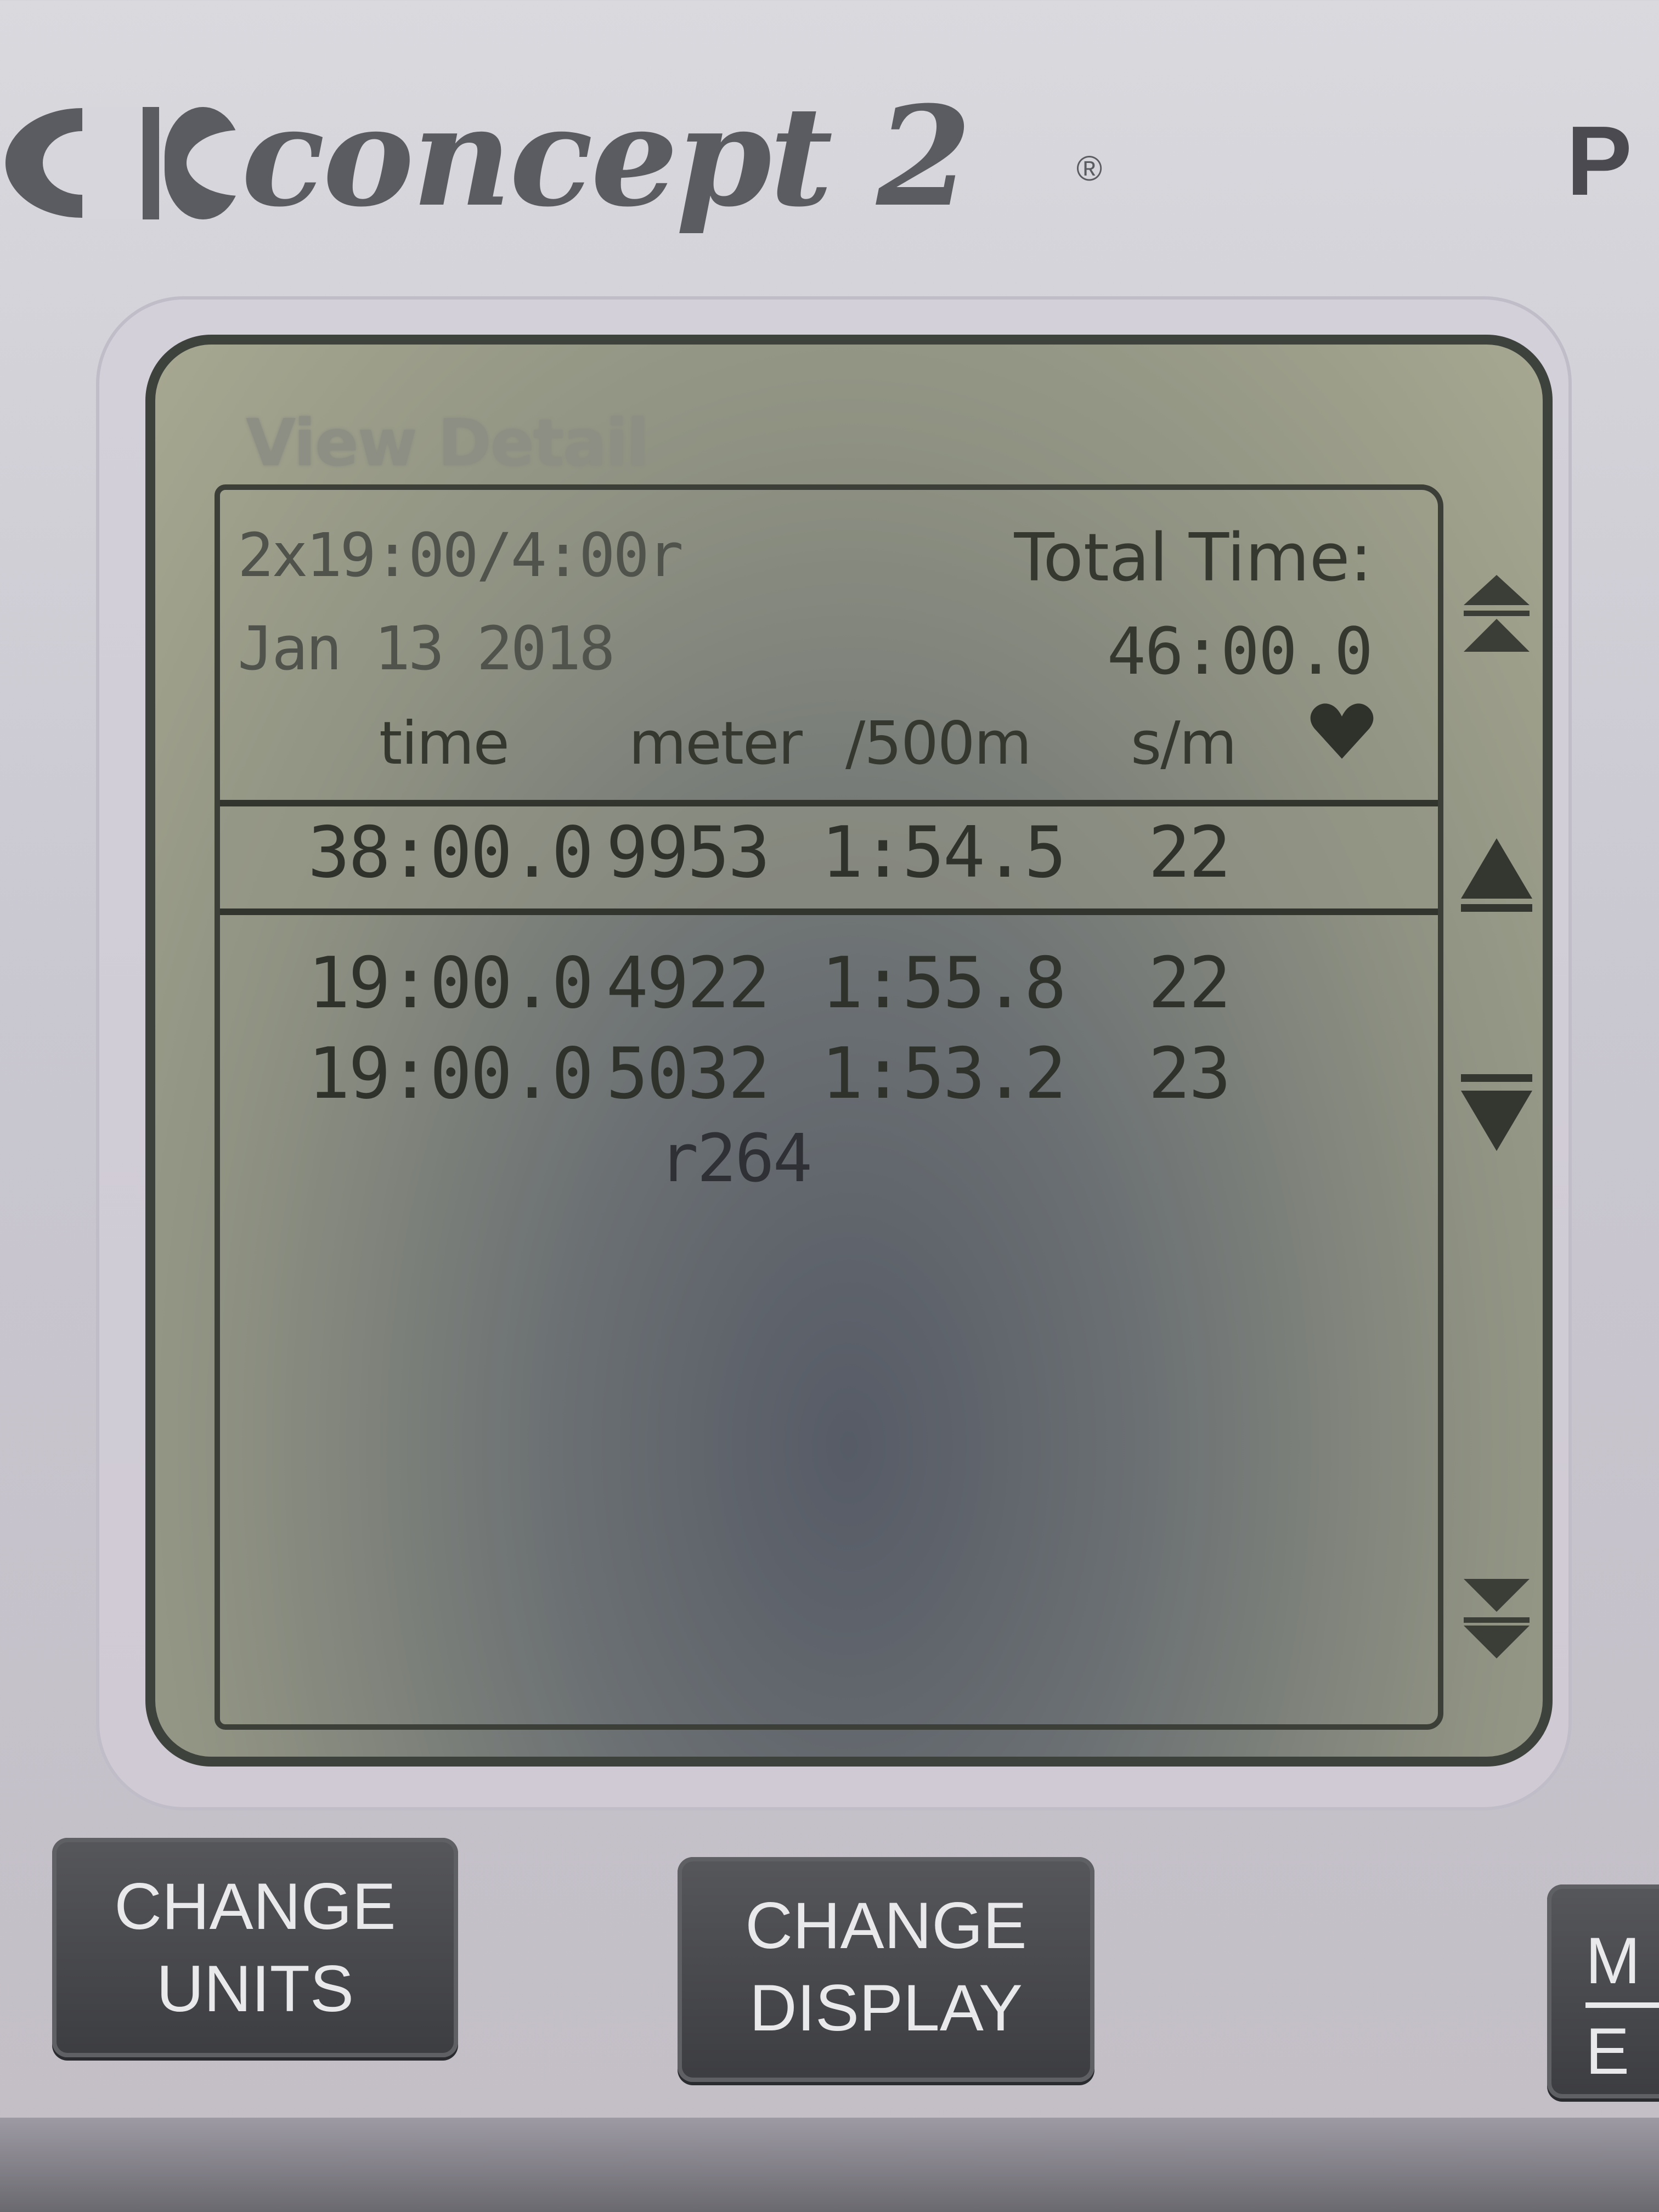  What do you see at coordinates (943, 983) in the screenshot?
I see `interval-pace: 1:55.8` at bounding box center [943, 983].